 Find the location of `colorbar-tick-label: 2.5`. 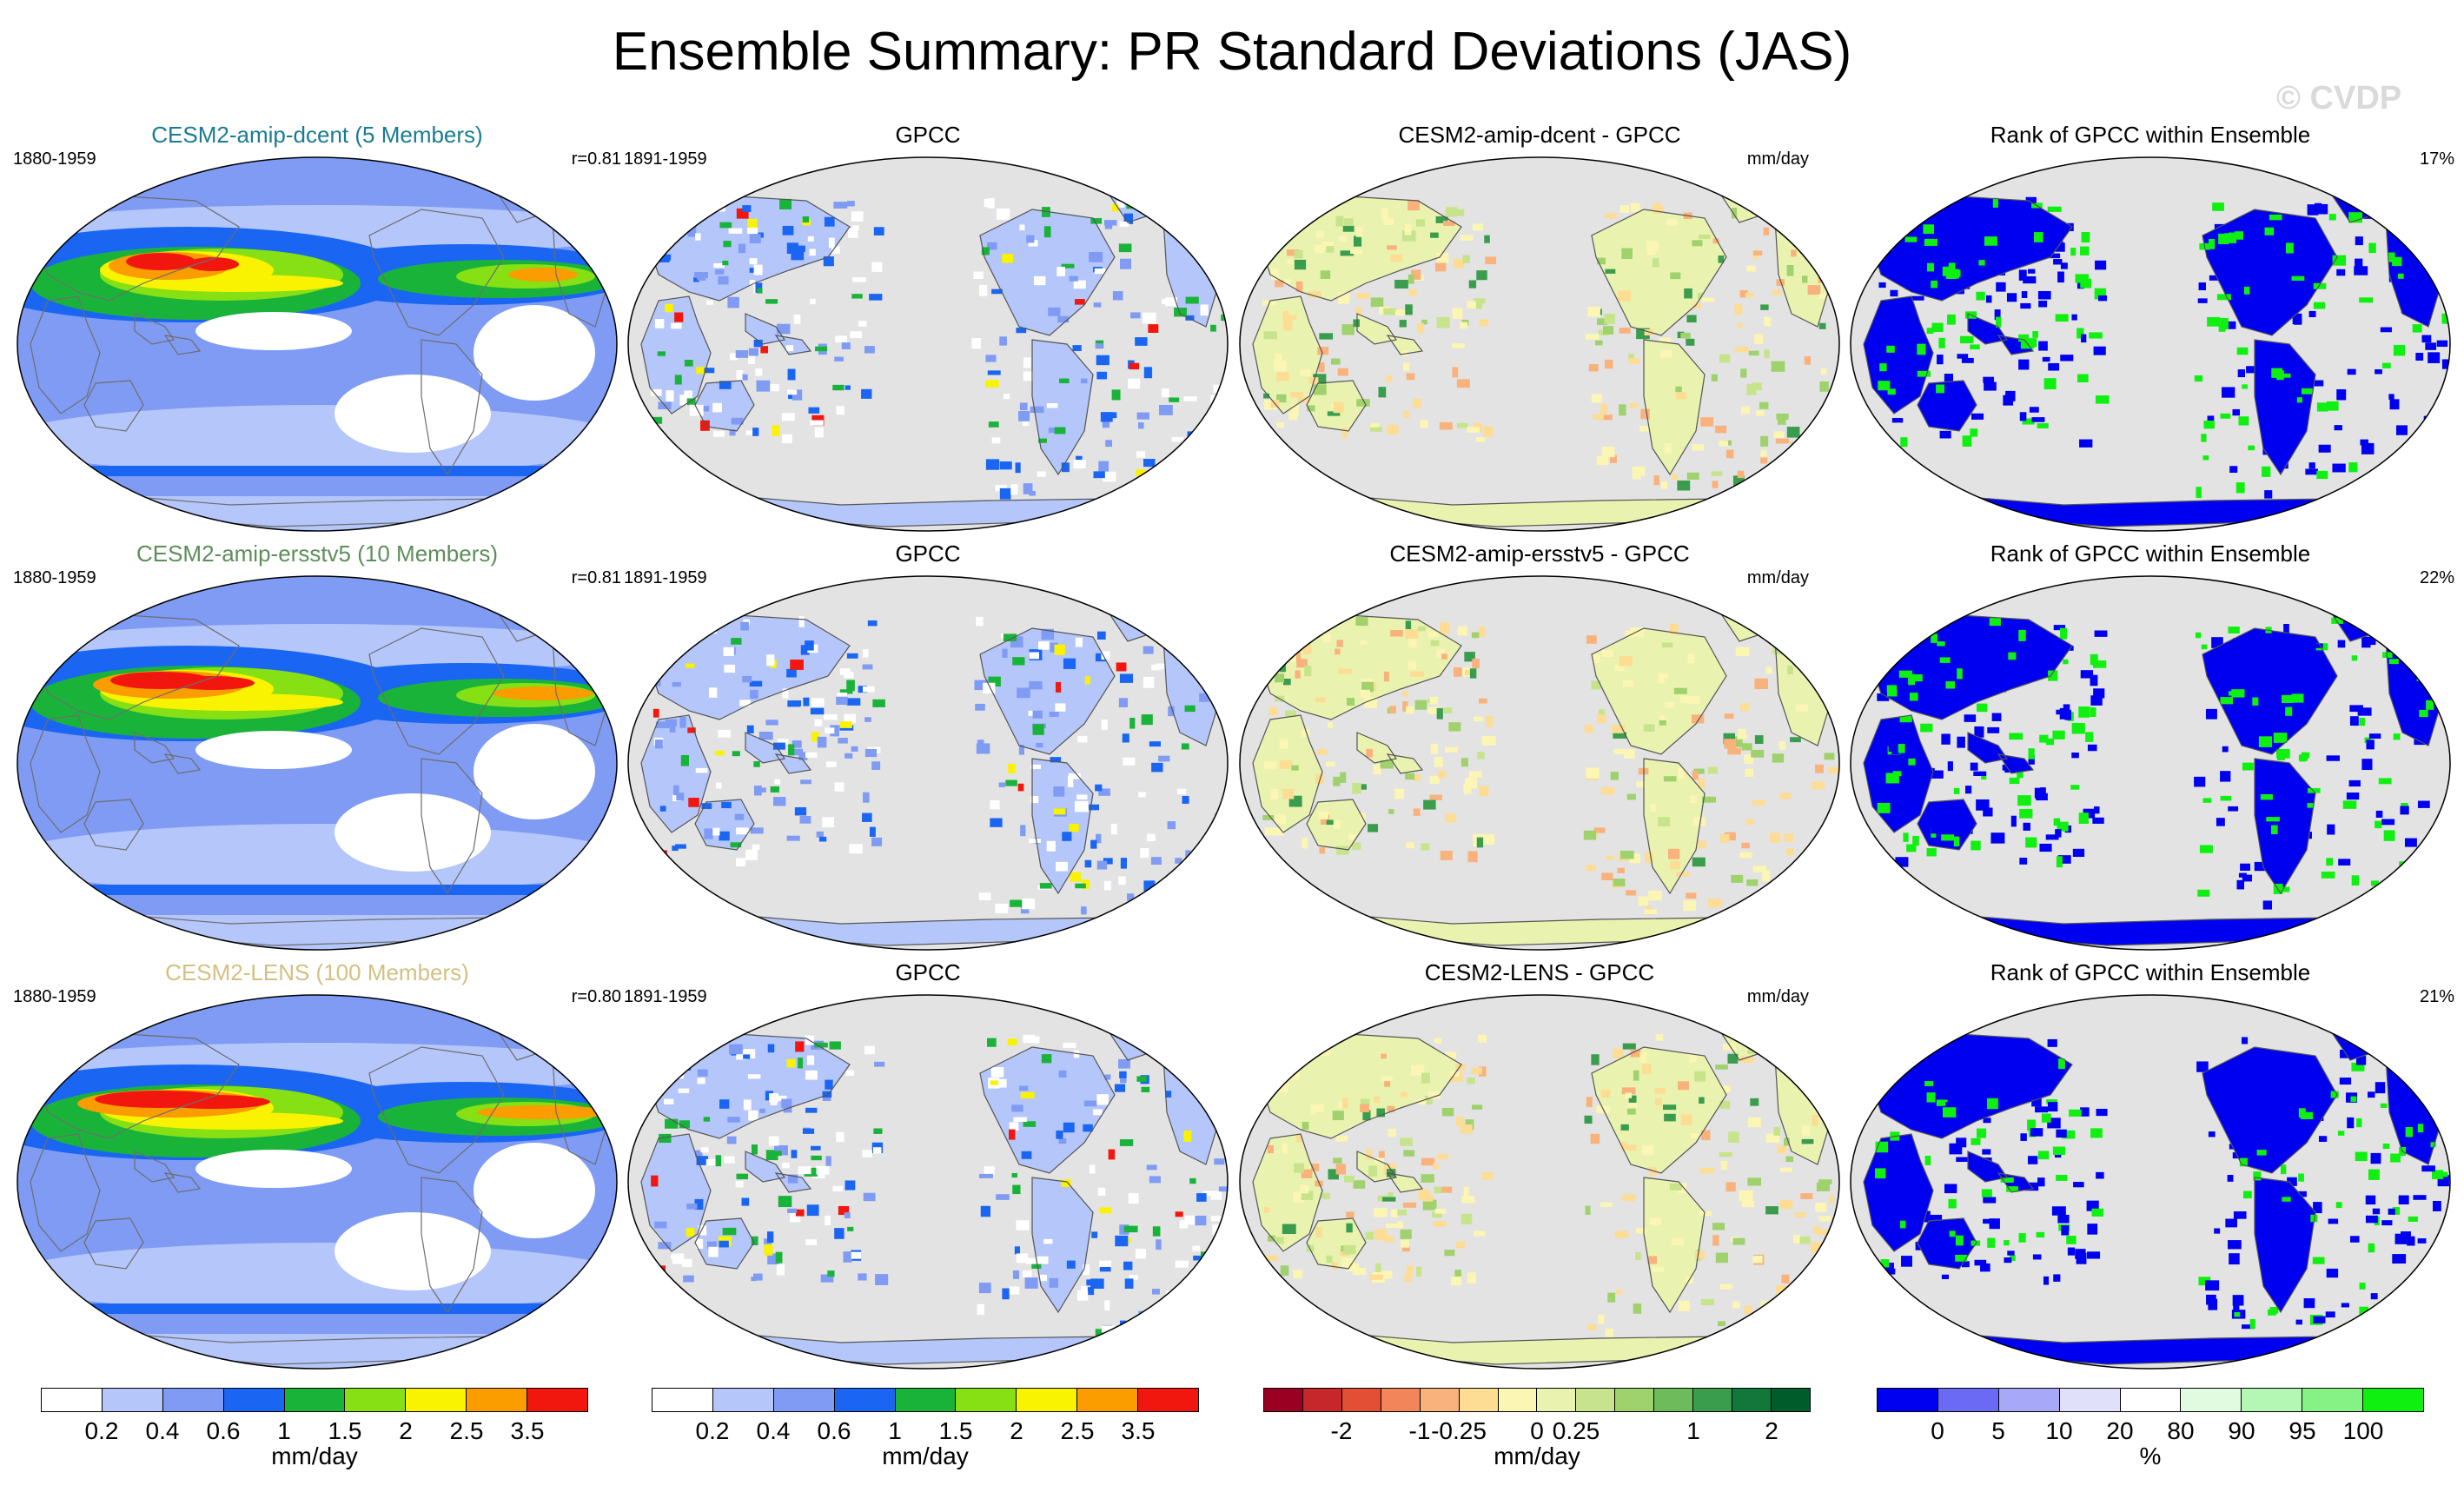

colorbar-tick-label: 2.5 is located at coordinates (1077, 1430).